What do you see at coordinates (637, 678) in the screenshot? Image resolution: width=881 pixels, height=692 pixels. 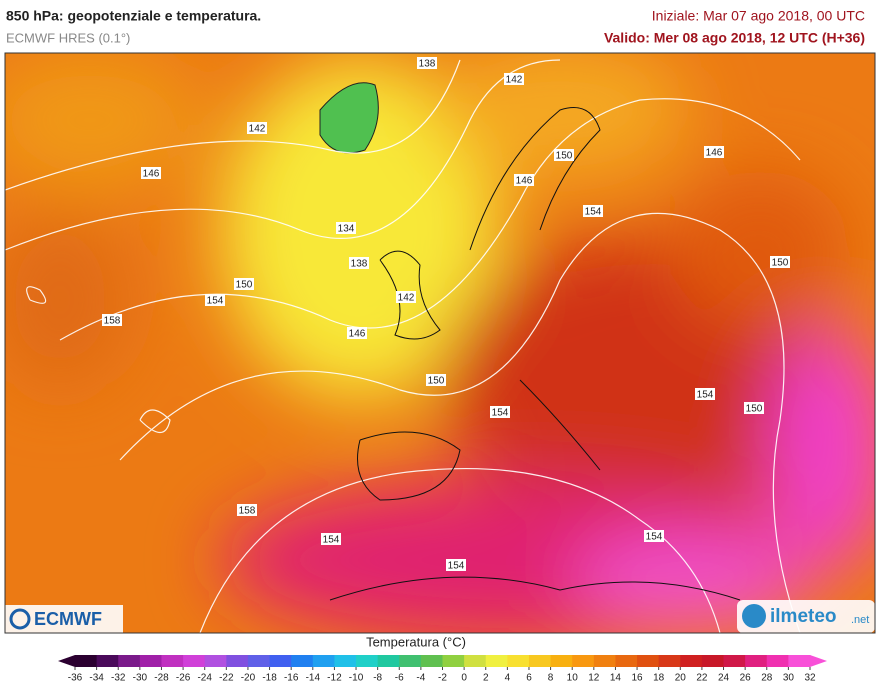 I see `colorbar-tick-label: 16` at bounding box center [637, 678].